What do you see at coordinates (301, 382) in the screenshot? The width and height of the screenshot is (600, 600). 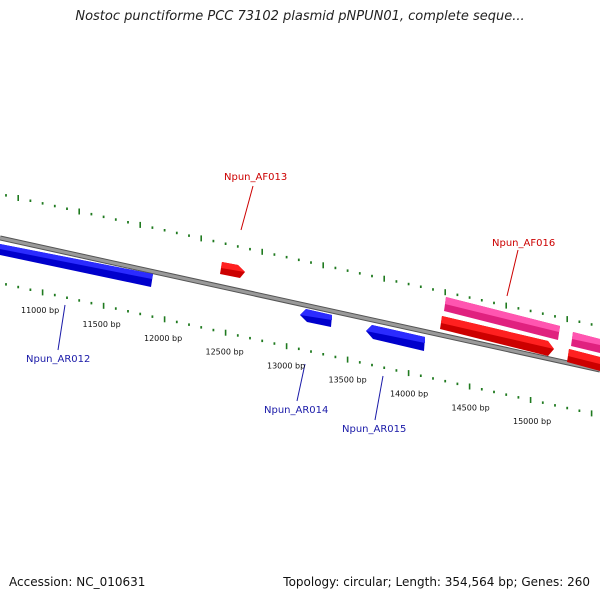 I see `callout-line-ar014` at bounding box center [301, 382].